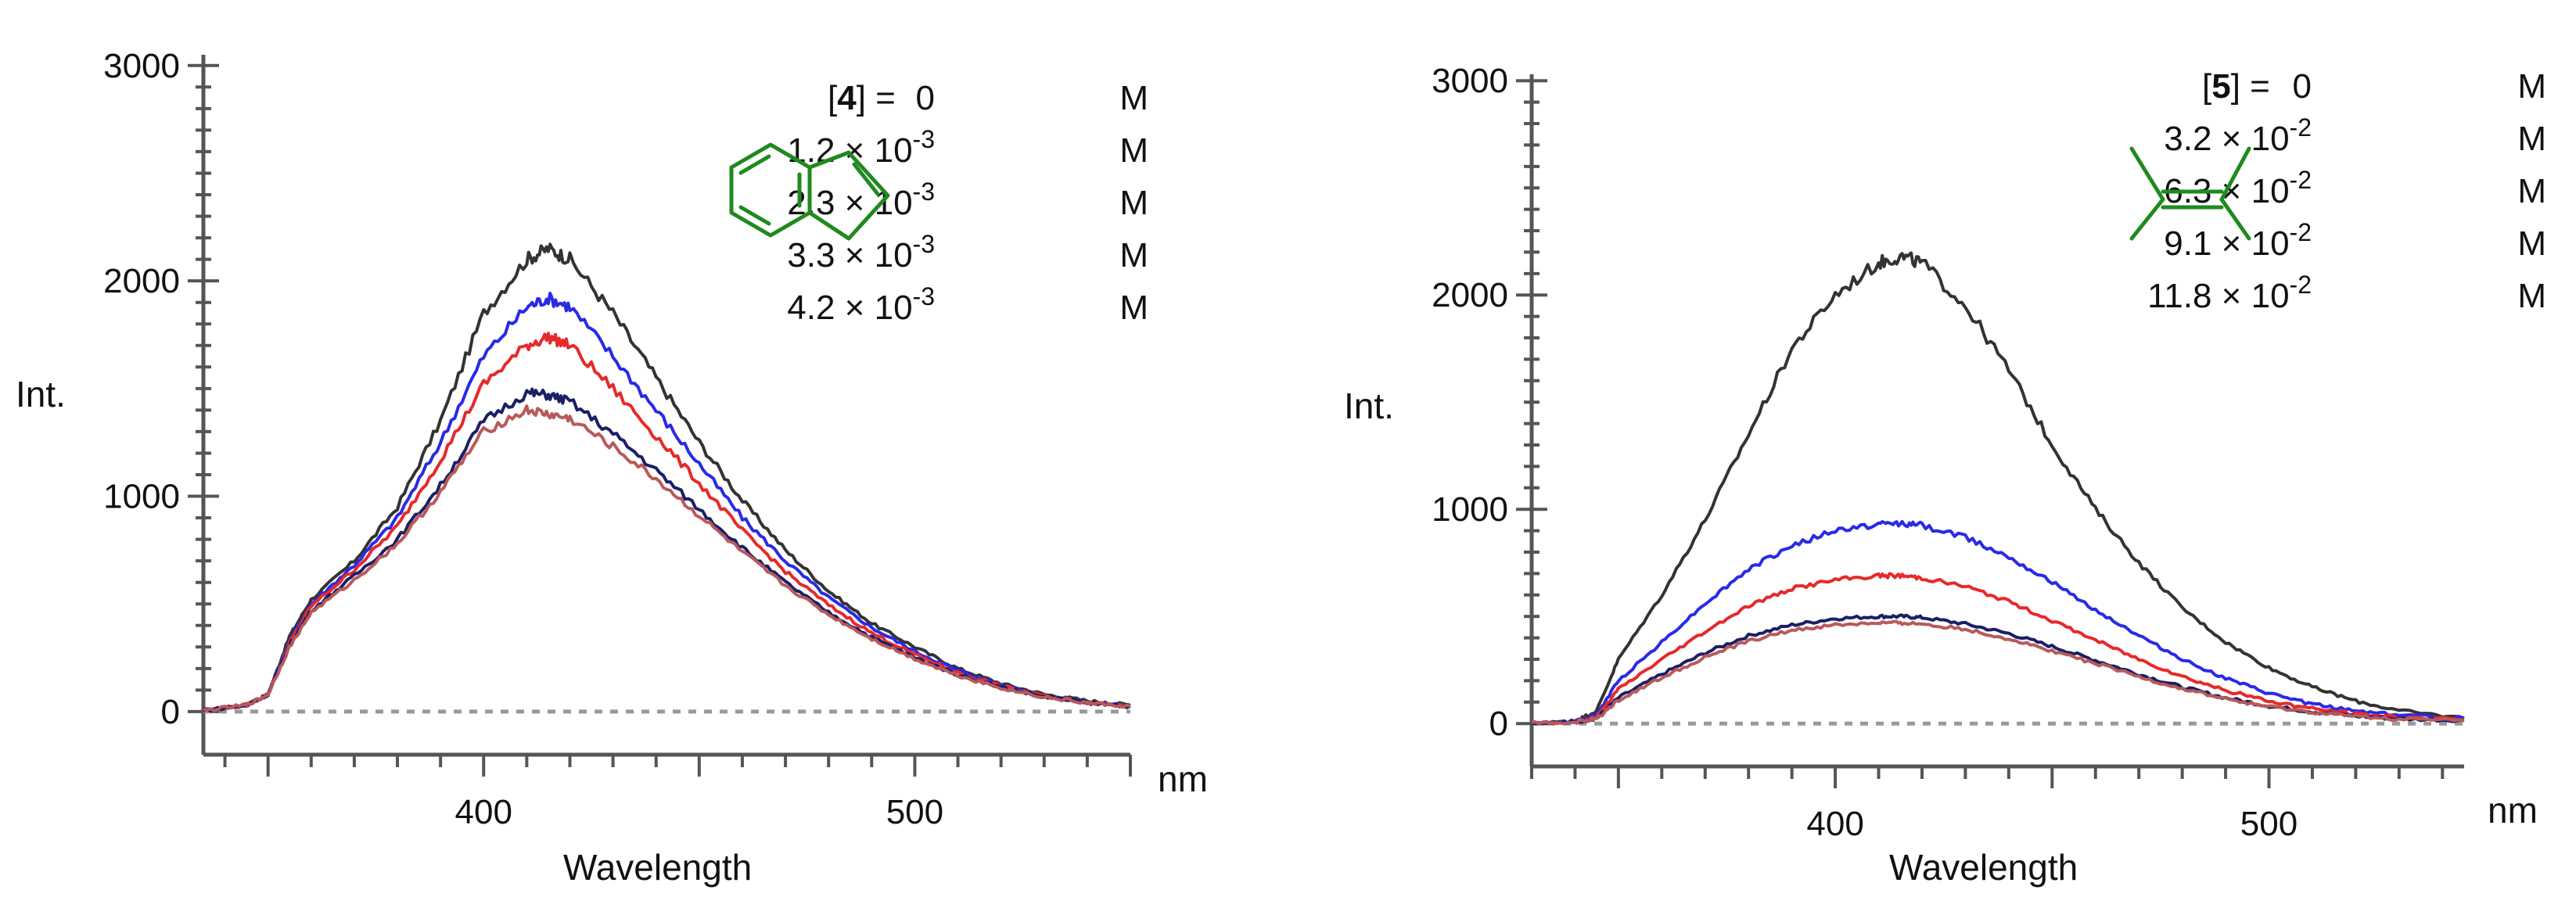 The image size is (2576, 915). Describe the element at coordinates (861, 252) in the screenshot. I see `legend-entry-value: 3.3 × 10⁻³` at that location.